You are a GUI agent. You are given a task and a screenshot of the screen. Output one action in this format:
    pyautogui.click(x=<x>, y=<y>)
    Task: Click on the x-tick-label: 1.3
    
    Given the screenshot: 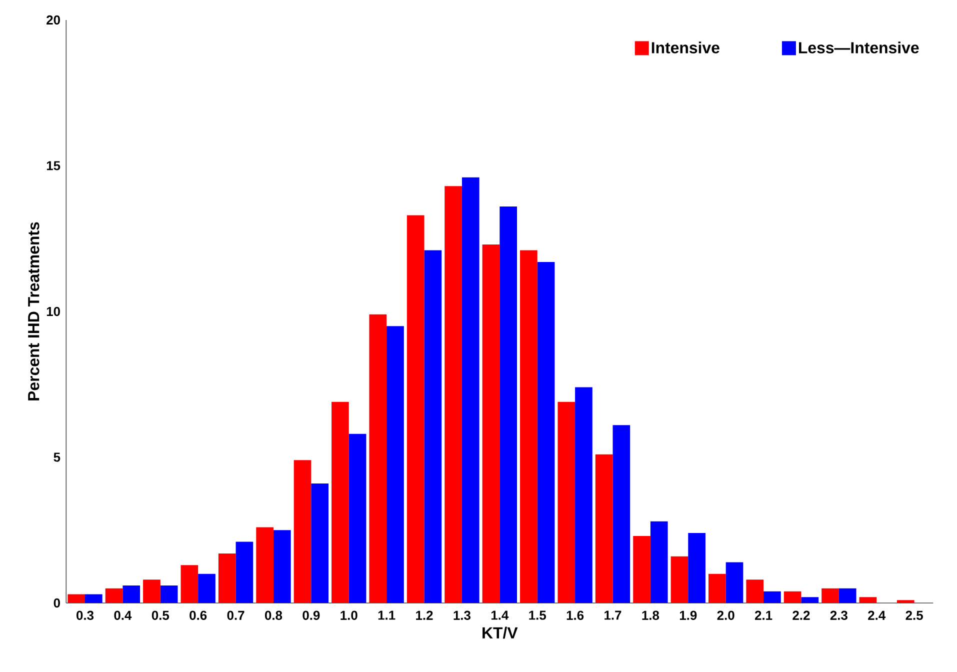 What is the action you would take?
    pyautogui.click(x=462, y=615)
    